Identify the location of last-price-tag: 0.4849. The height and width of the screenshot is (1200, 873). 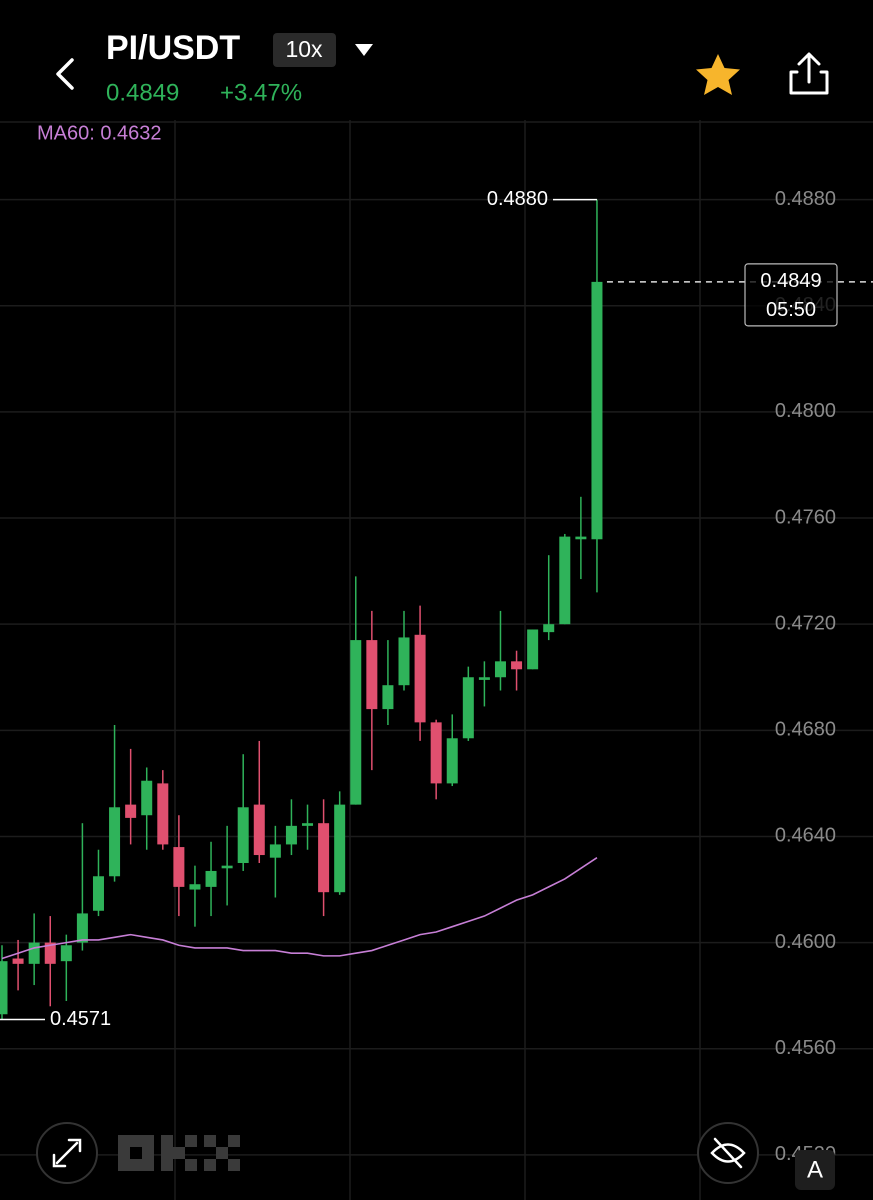
(790, 281).